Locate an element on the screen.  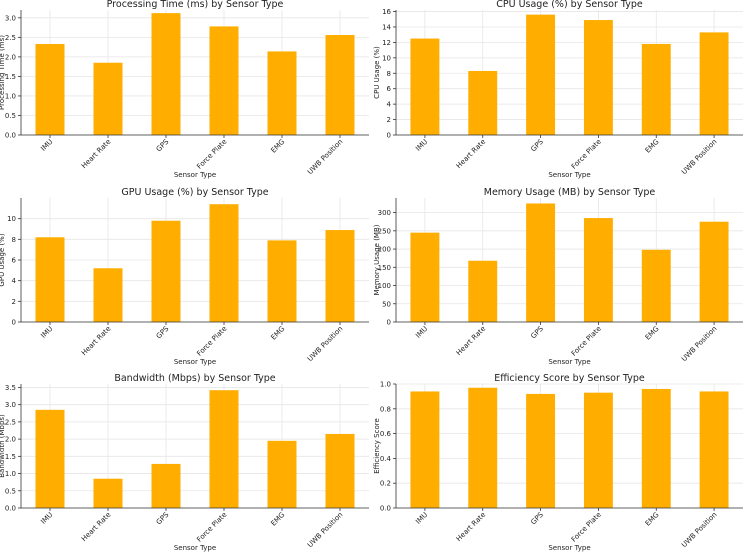
y-axis-label: Efficiency Score is located at coordinates (377, 446).